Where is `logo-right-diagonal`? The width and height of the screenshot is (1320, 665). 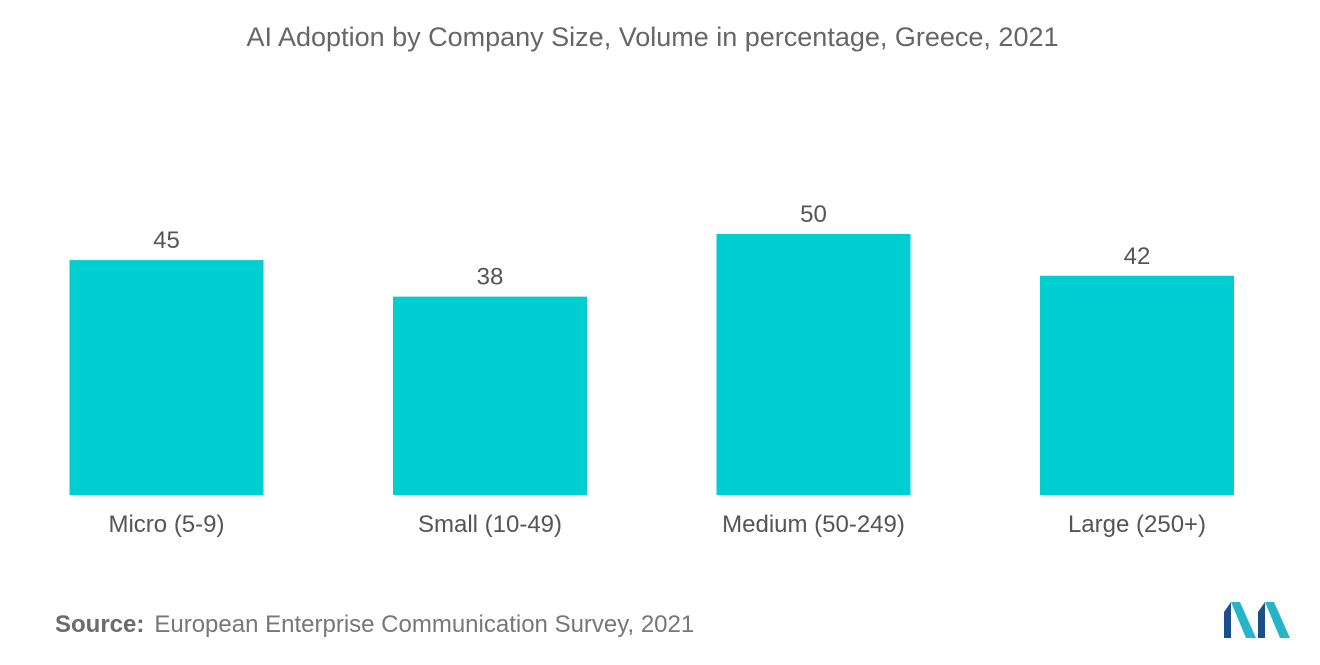
logo-right-diagonal is located at coordinates (1277, 620).